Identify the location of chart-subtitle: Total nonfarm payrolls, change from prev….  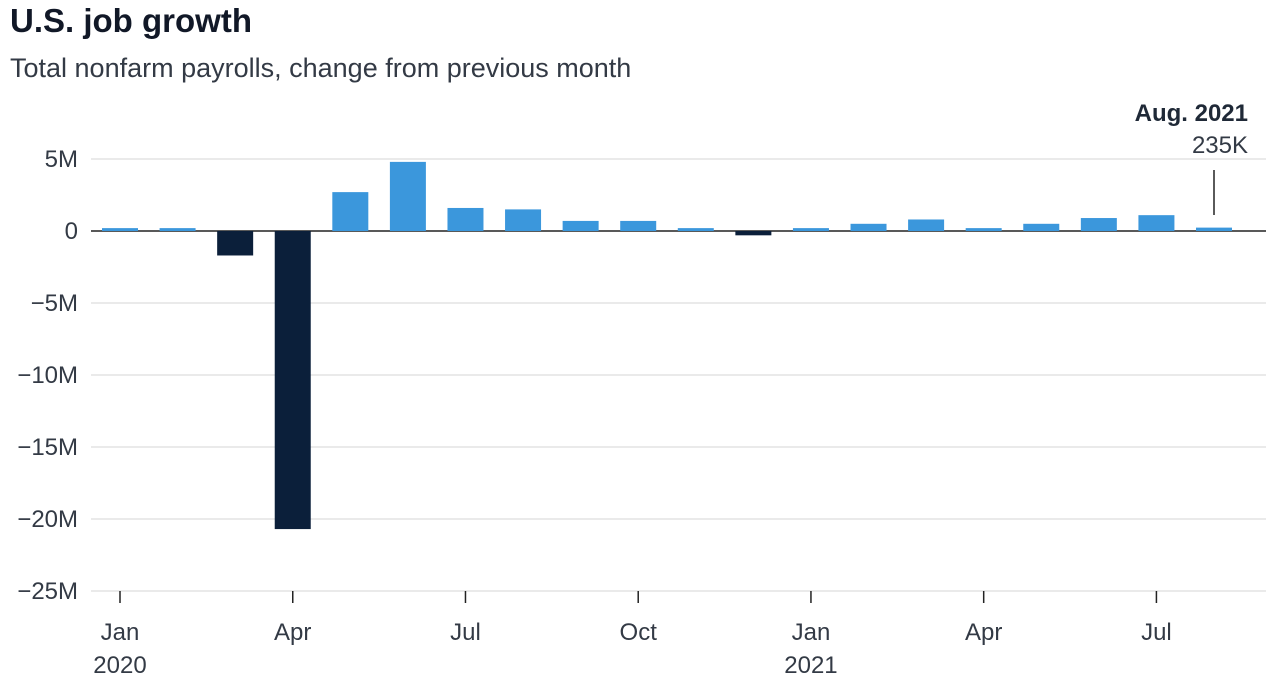
(321, 68).